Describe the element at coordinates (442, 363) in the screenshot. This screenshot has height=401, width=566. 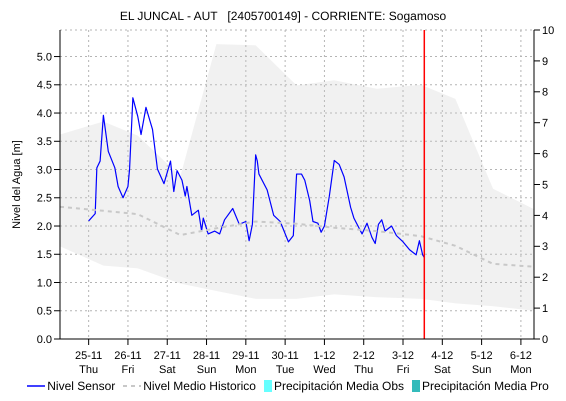
I see `x-tick-label: 4-12 Sat` at that location.